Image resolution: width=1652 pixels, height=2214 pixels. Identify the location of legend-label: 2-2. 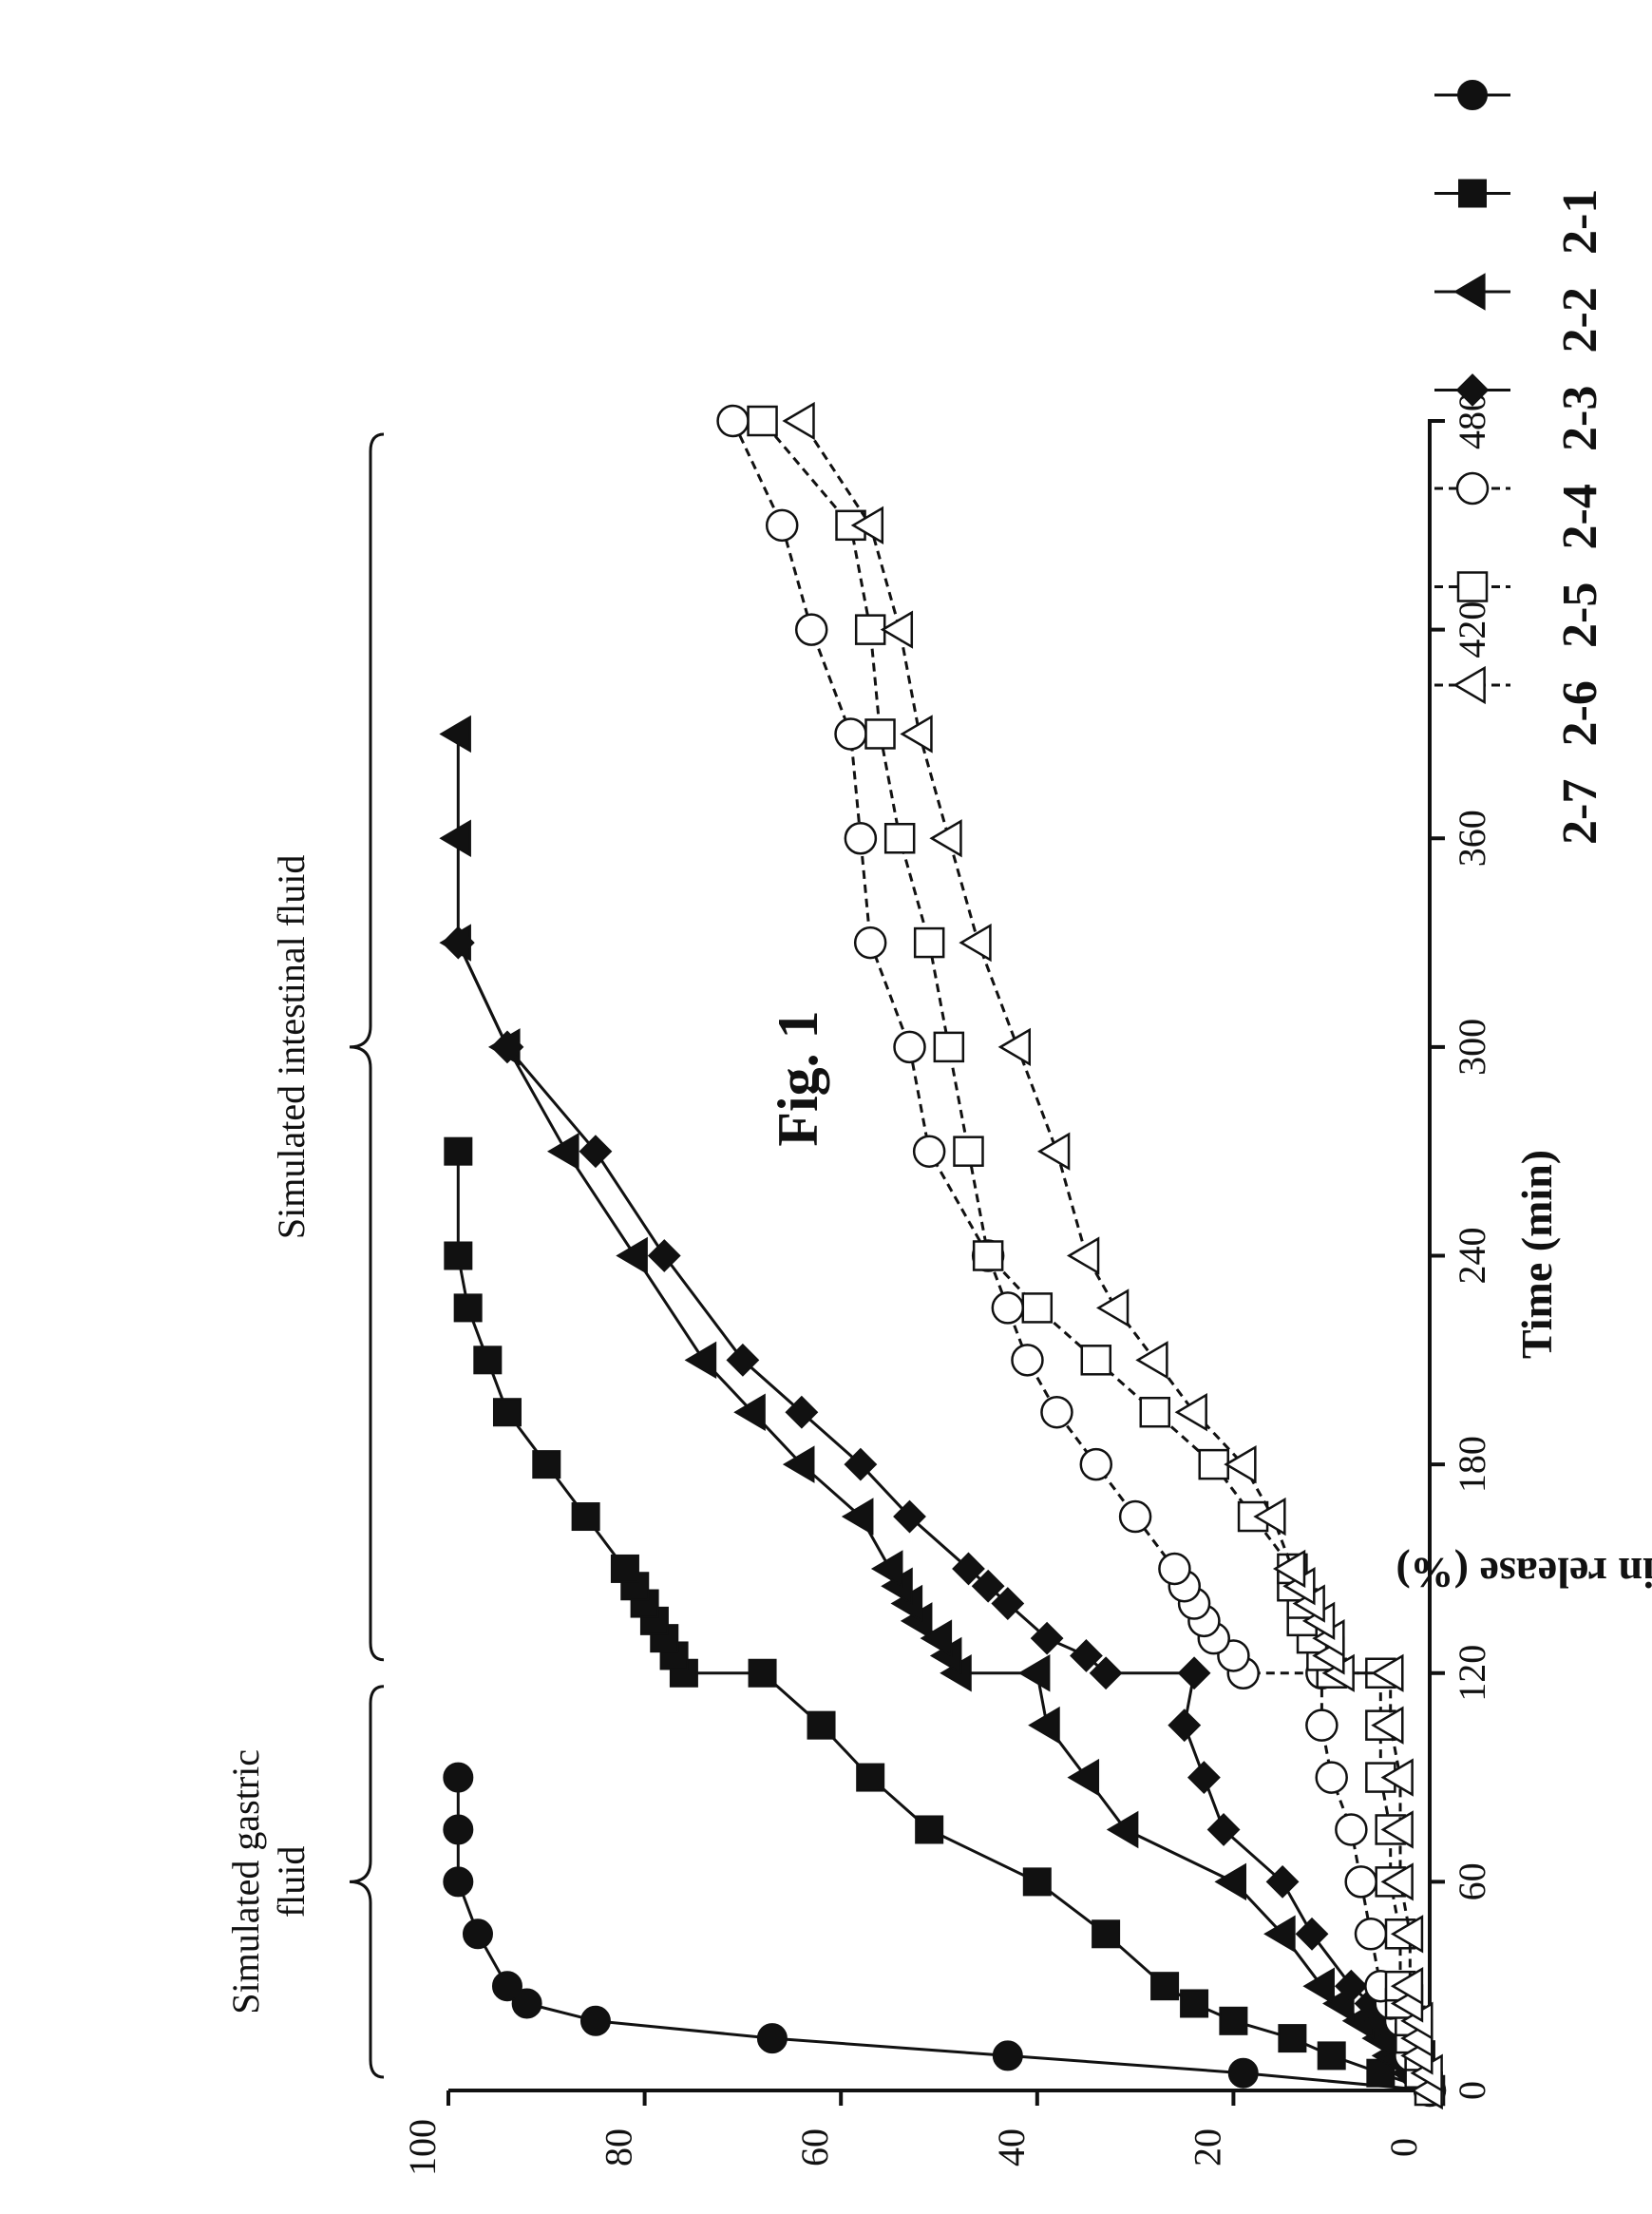
(1580, 320).